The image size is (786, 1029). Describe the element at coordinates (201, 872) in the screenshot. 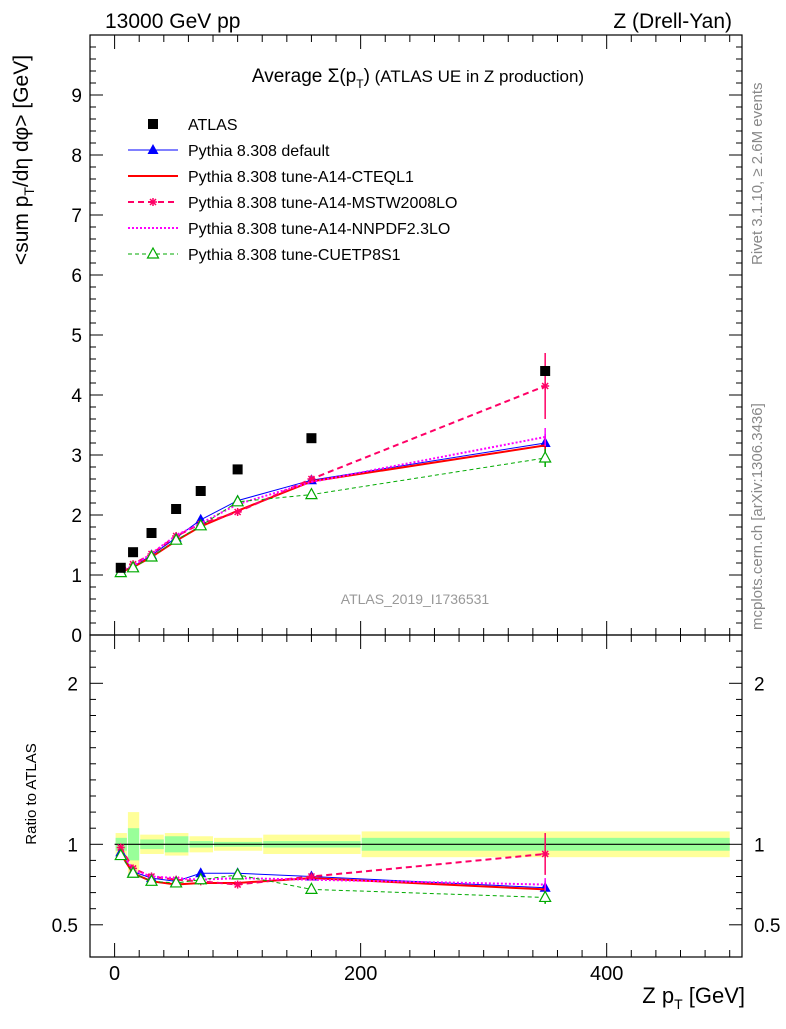

I see `ratio-point-default` at that location.